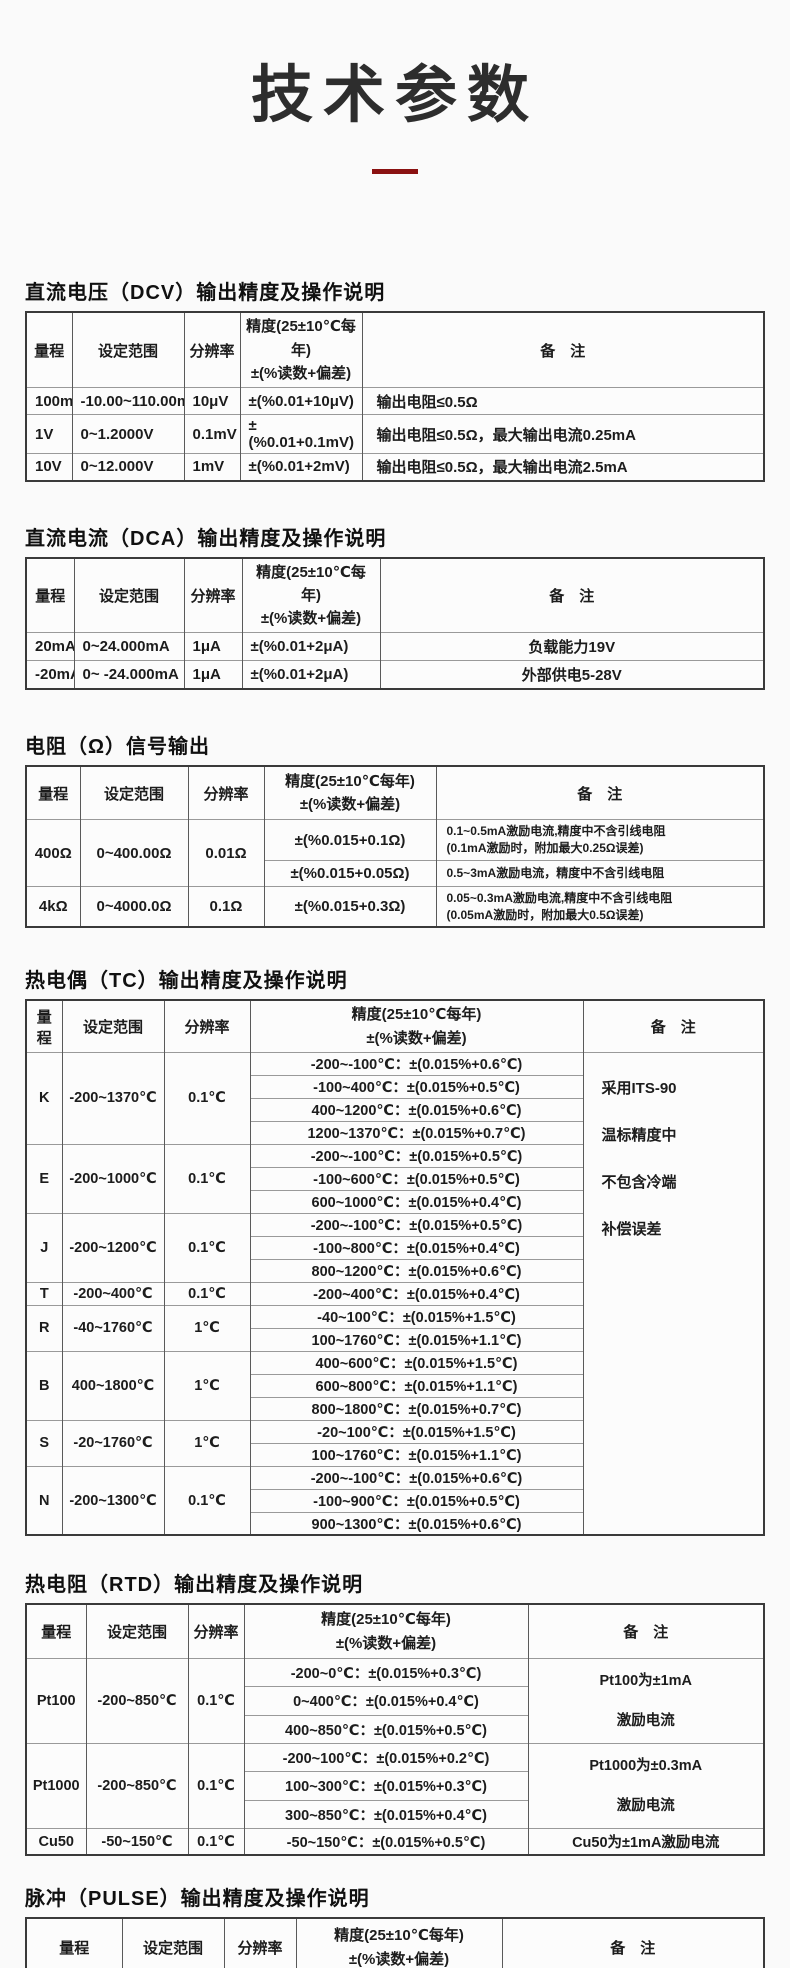  What do you see at coordinates (416, 1270) in the screenshot?
I see `cell-accuracy: 800~1200℃：±(0.015%+0.6℃)` at bounding box center [416, 1270].